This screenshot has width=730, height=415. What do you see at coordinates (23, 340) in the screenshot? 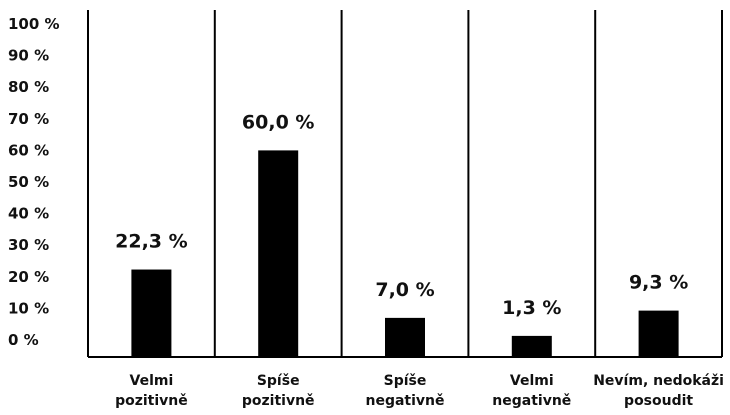
I see `y-tick-label: 0 %` at bounding box center [23, 340].